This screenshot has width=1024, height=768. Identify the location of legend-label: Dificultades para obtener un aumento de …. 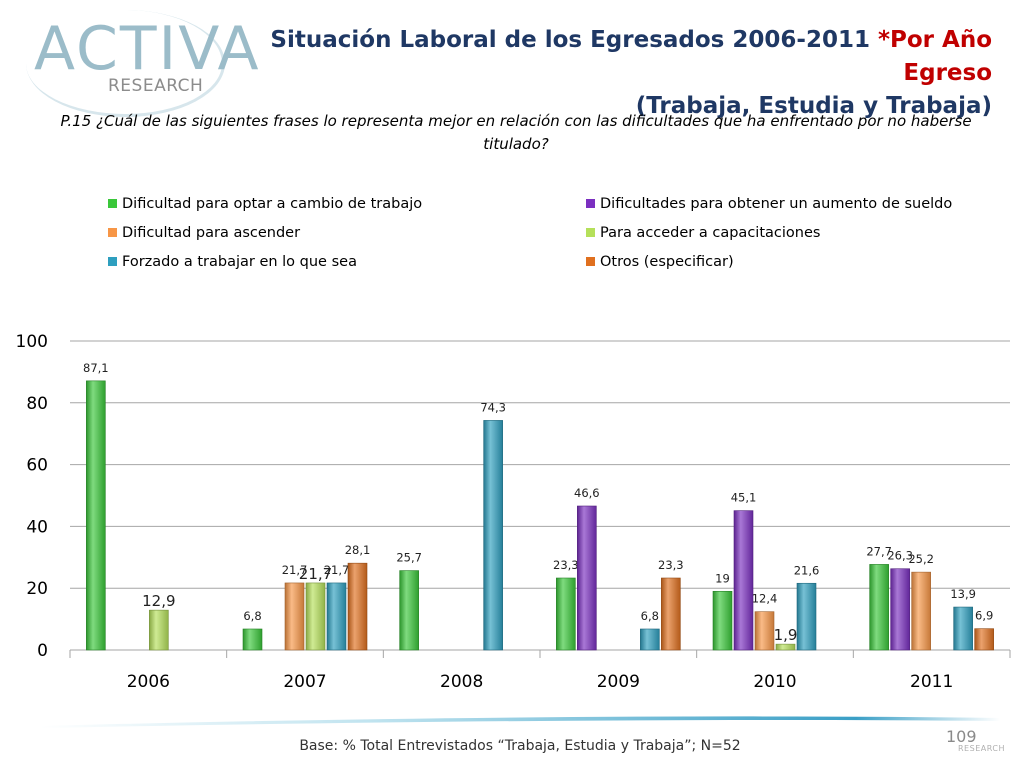
(776, 204).